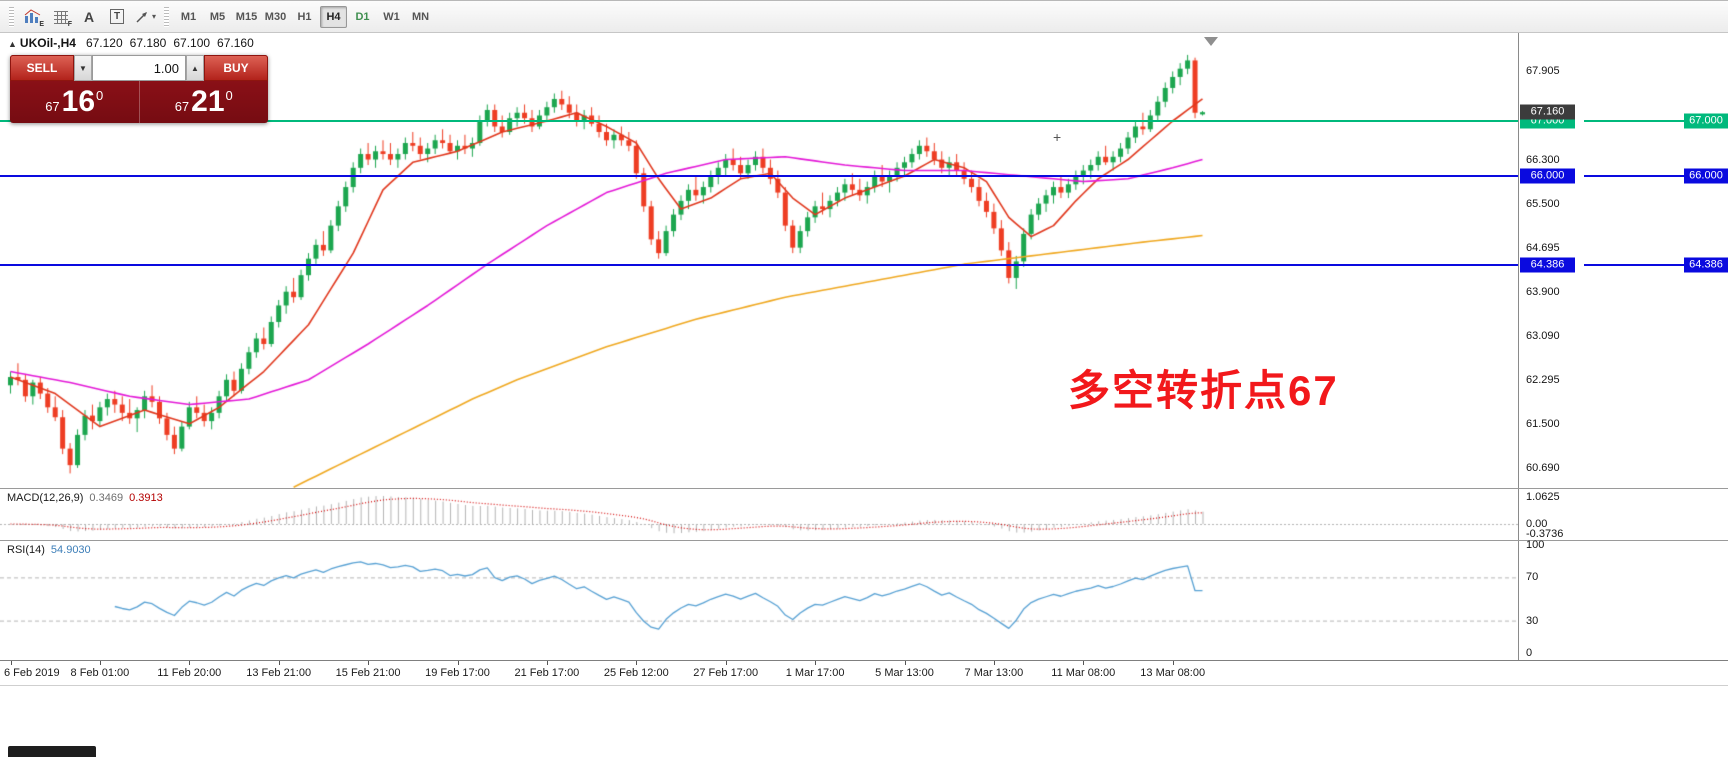  I want to click on time-label: 21 Feb 17:00, so click(547, 673).